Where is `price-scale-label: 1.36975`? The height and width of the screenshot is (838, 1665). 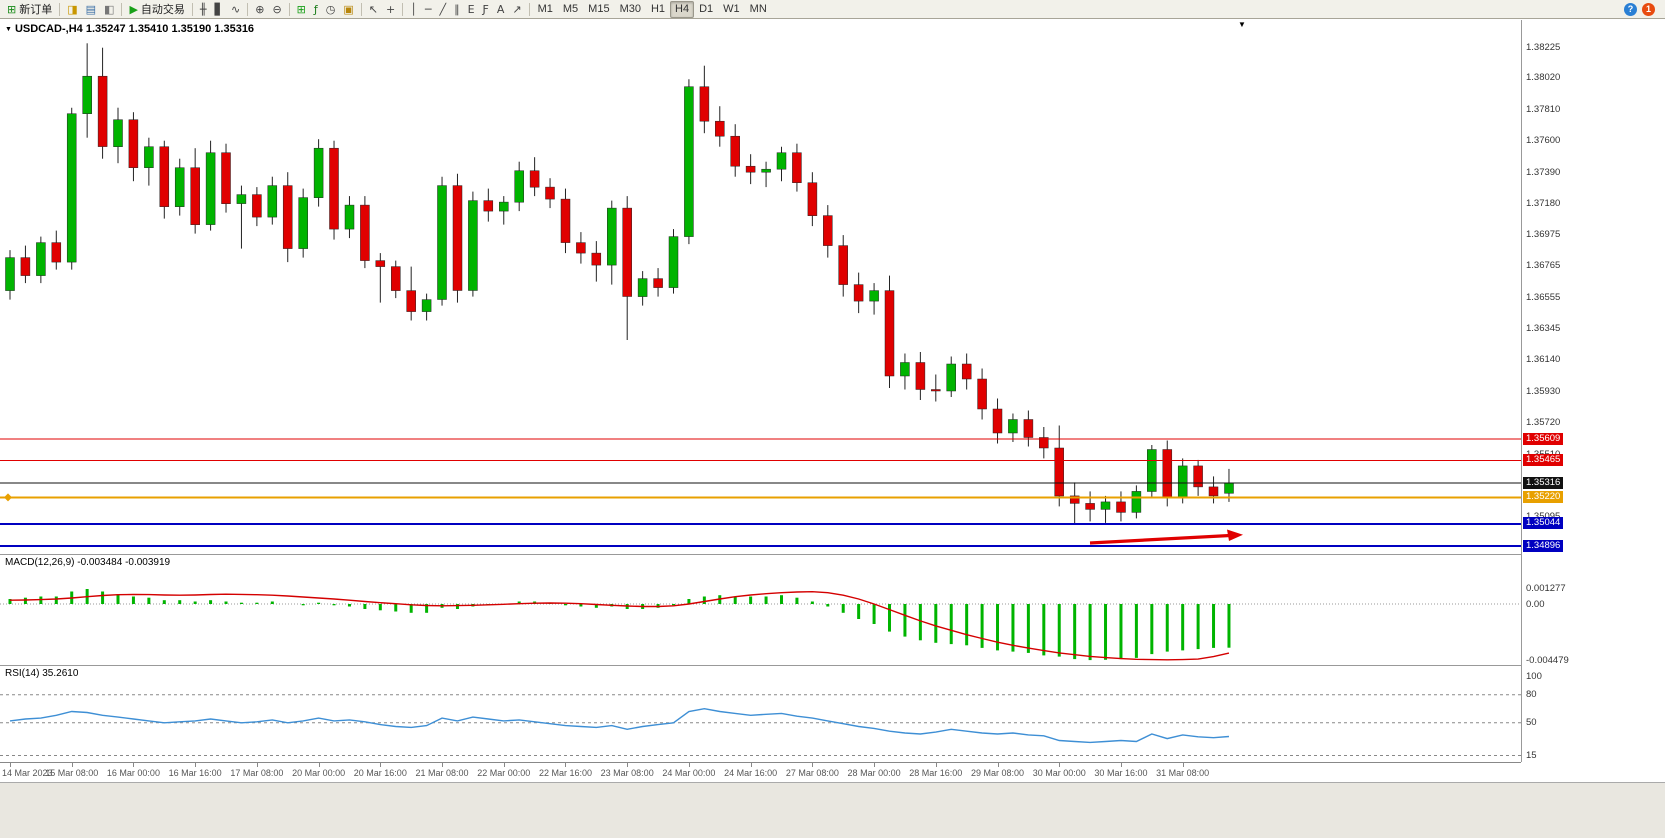 price-scale-label: 1.36975 is located at coordinates (1543, 234).